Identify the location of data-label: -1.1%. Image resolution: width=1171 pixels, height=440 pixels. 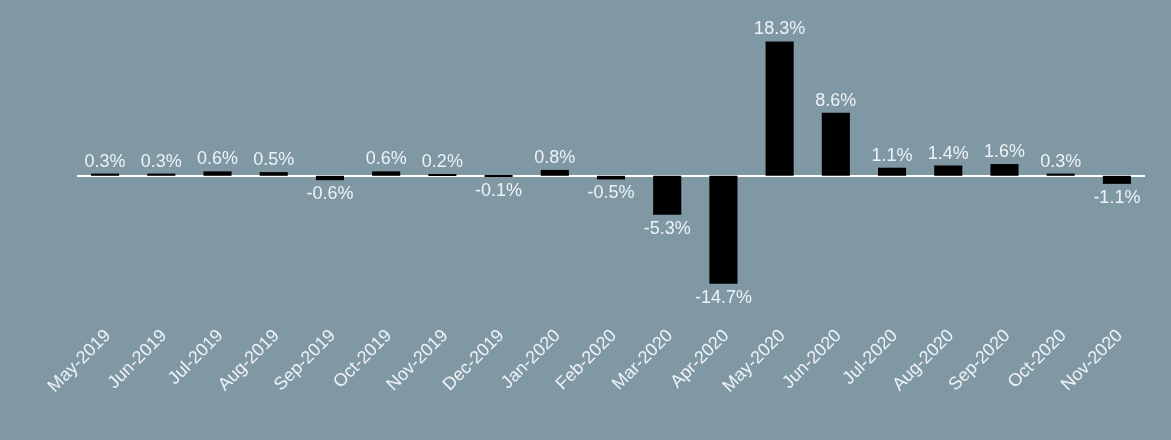
(1117, 196).